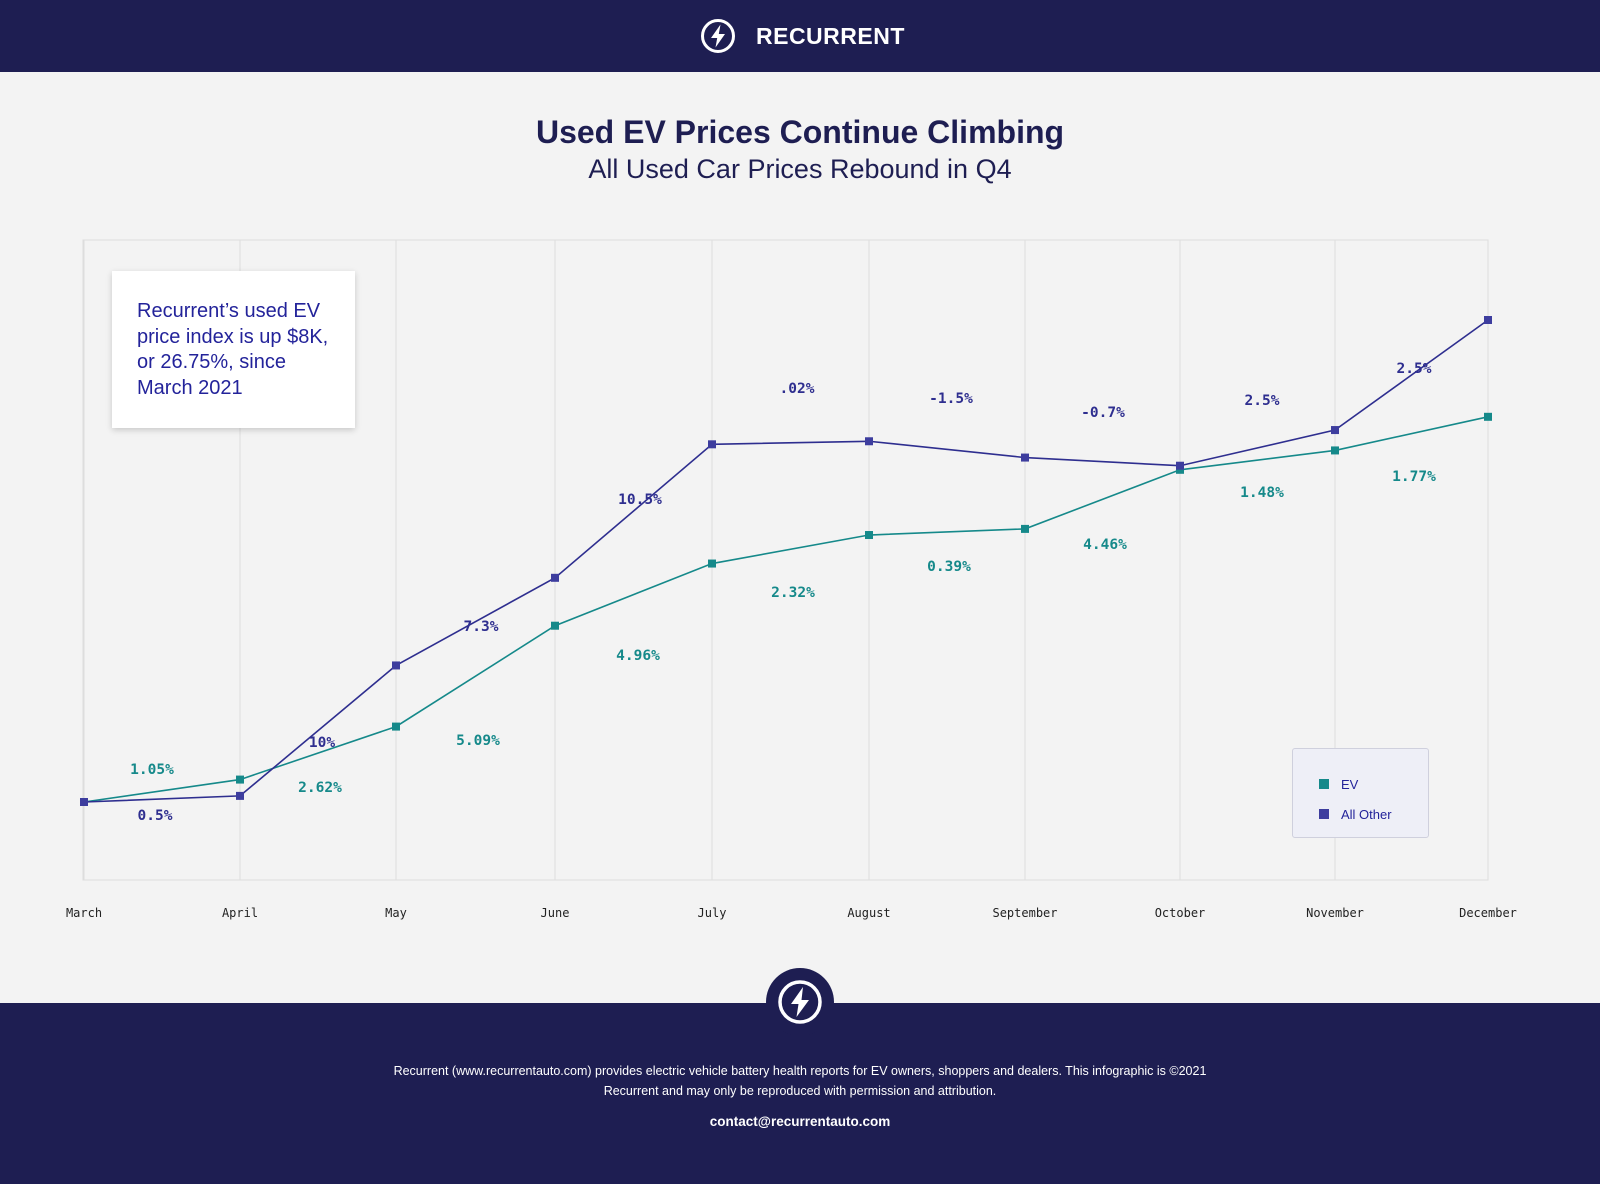 The width and height of the screenshot is (1600, 1184). What do you see at coordinates (152, 770) in the screenshot?
I see `data-label-ev-april: 1.05%` at bounding box center [152, 770].